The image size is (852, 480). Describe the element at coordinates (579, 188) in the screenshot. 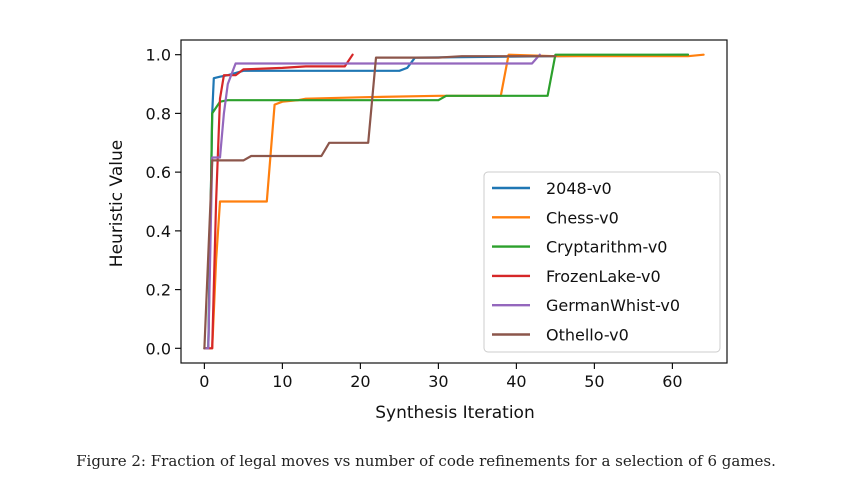

I see `legend-label-2048-v0: 2048-v0` at that location.